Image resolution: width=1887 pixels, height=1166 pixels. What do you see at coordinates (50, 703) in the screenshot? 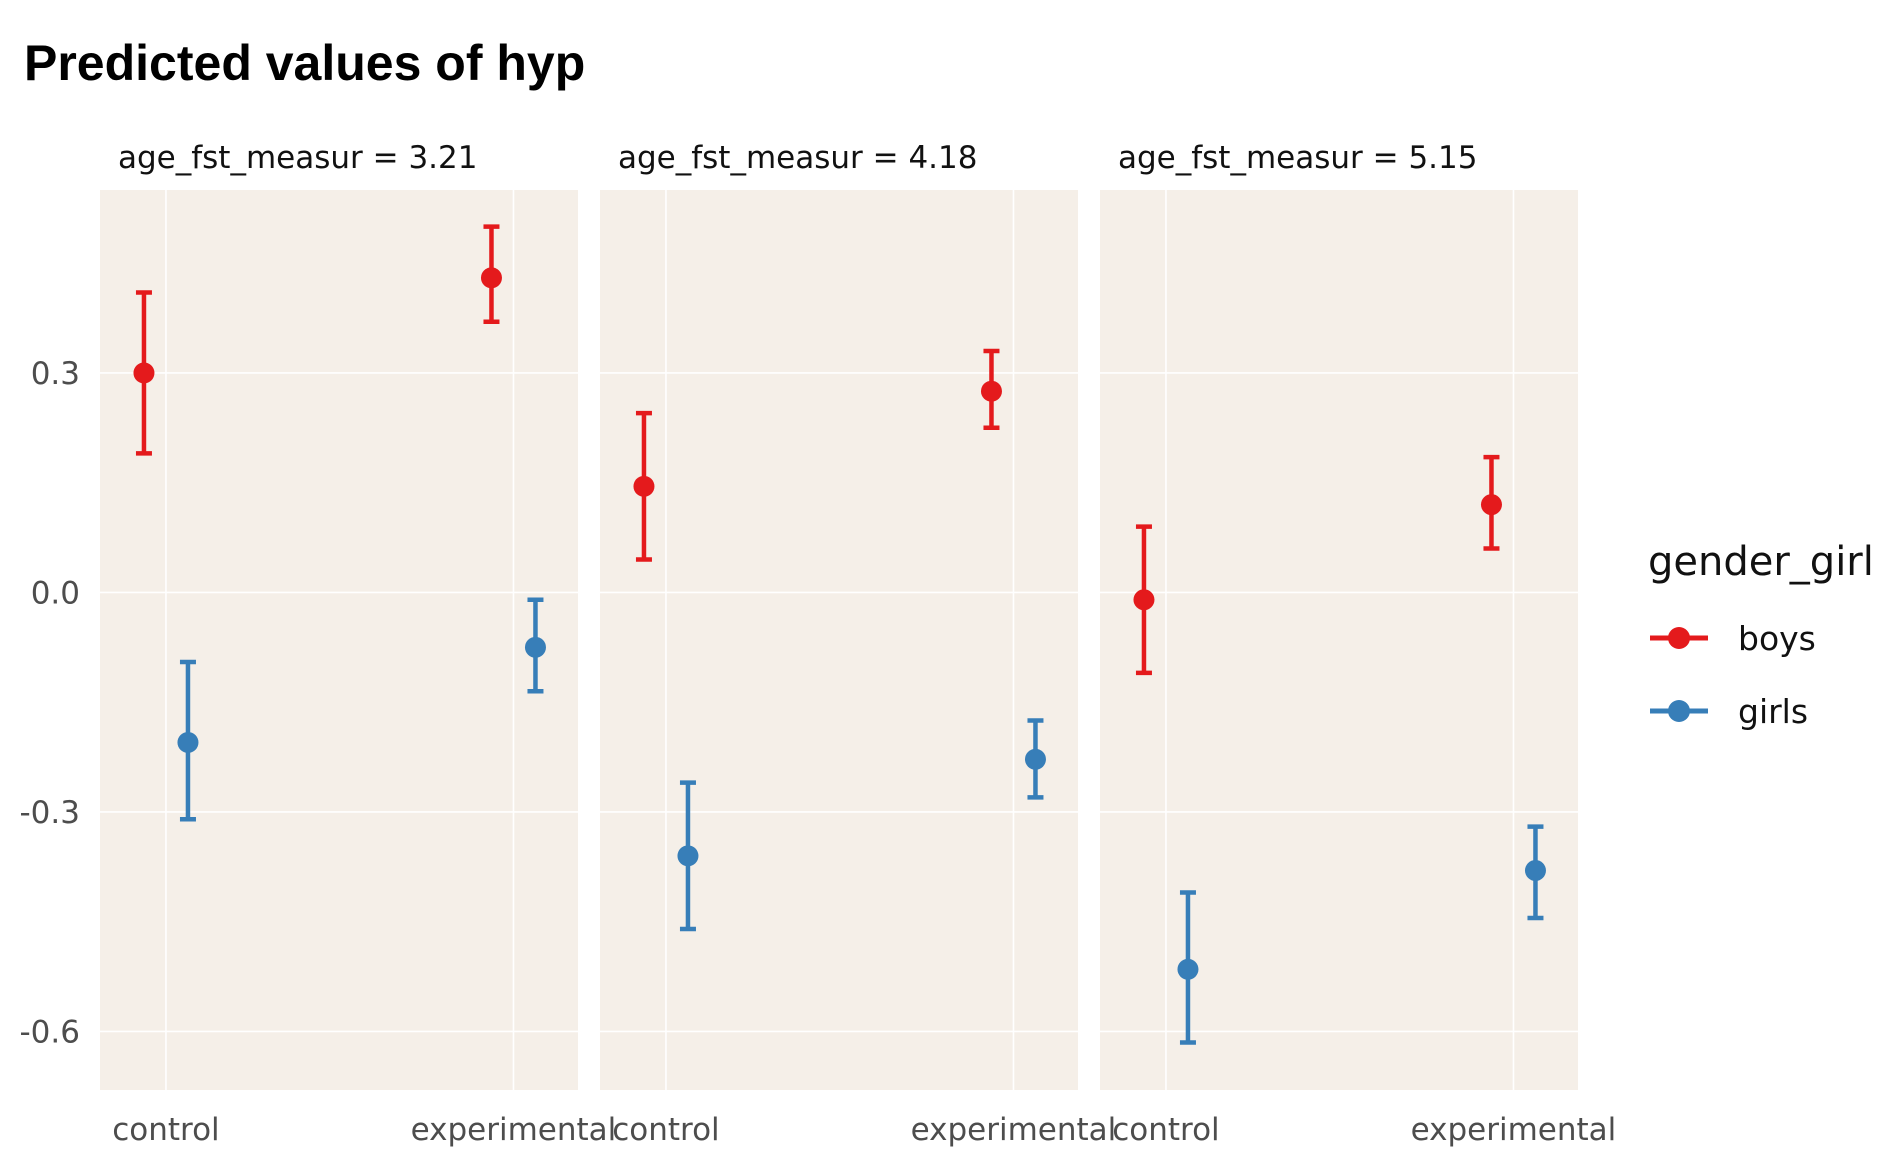
I see `y-axis: 0.3 0.0 -0.3 -0.6` at bounding box center [50, 703].